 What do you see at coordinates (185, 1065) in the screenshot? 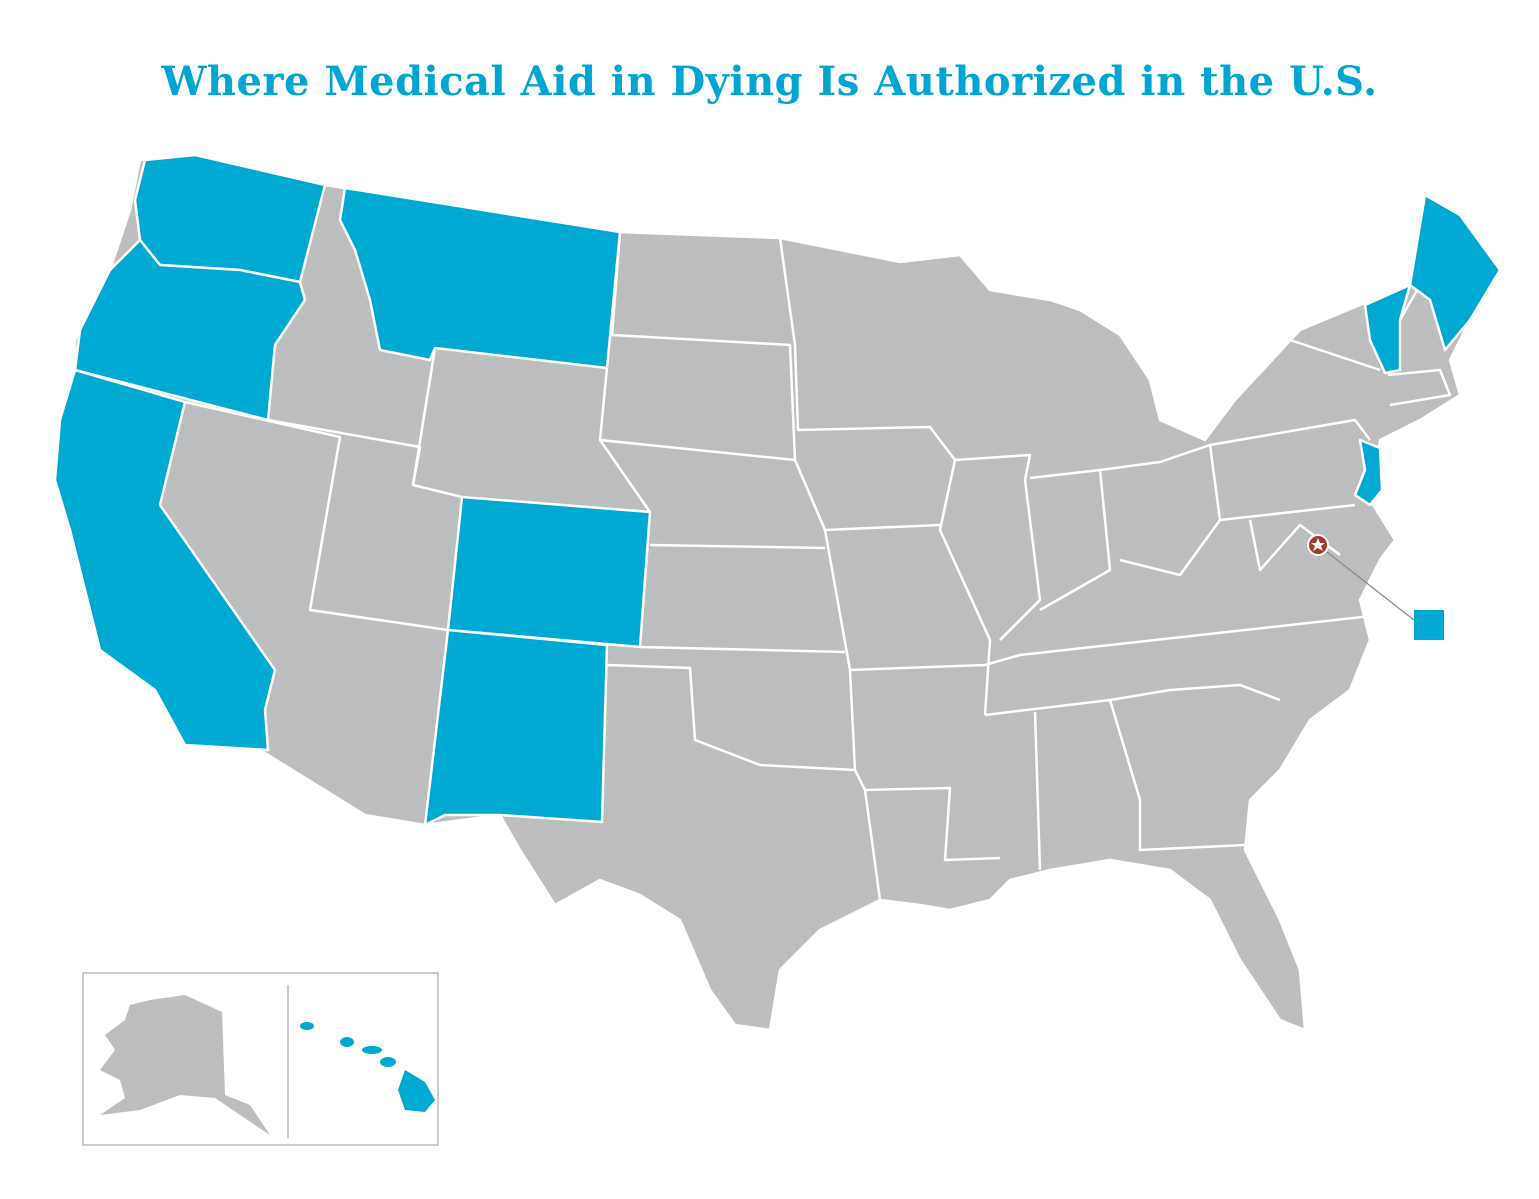
I see `alaska` at bounding box center [185, 1065].